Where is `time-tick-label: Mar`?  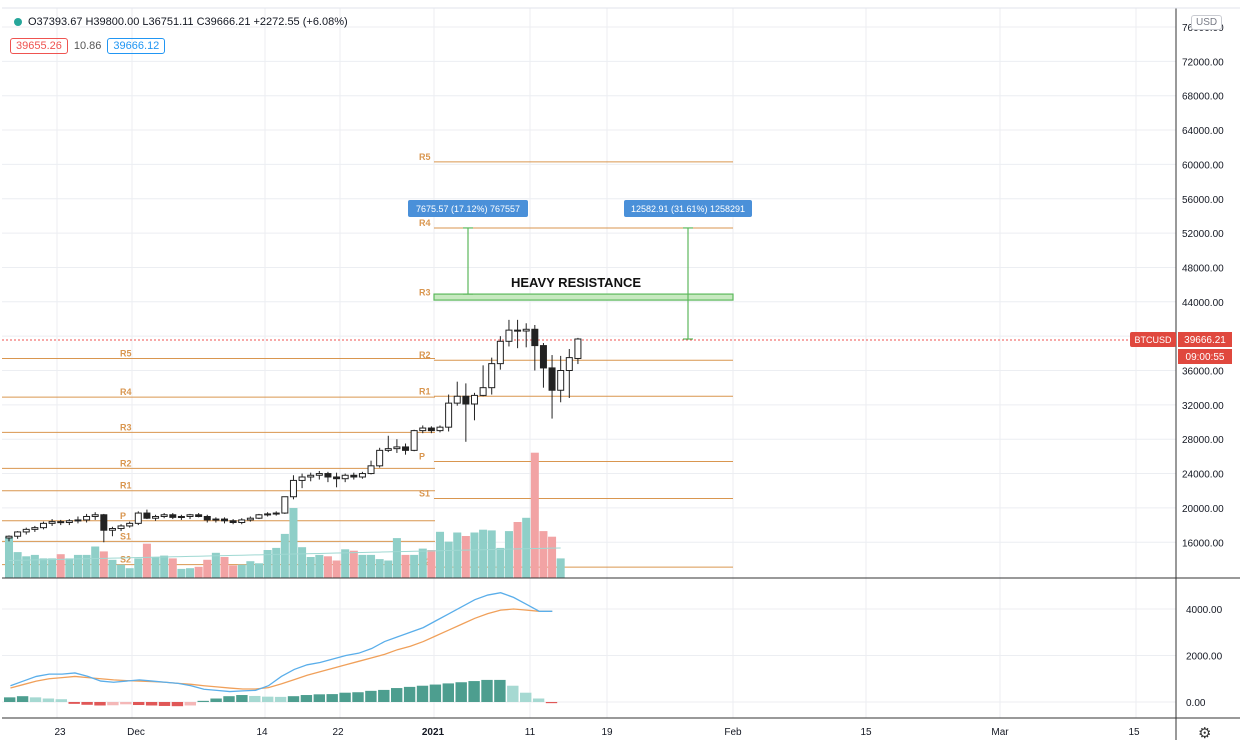
time-tick-label: Mar is located at coordinates (1000, 732).